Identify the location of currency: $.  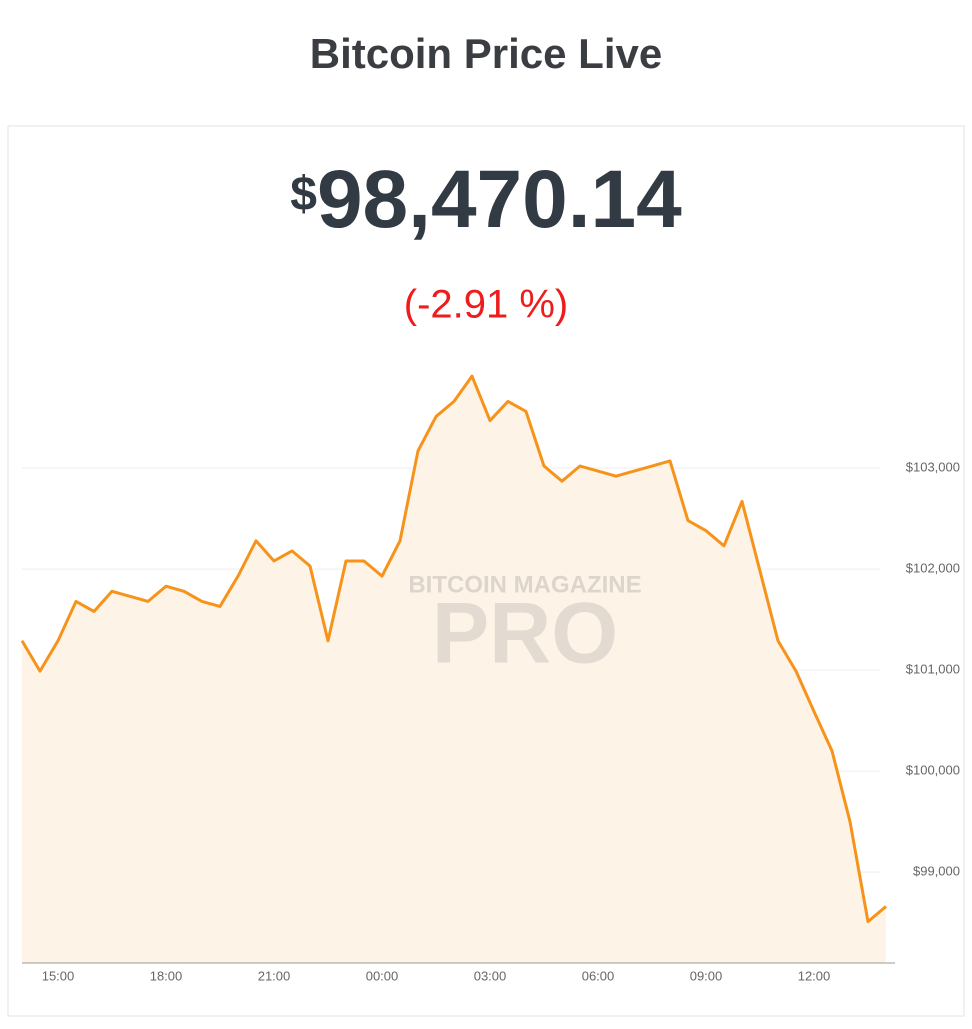
(303, 194).